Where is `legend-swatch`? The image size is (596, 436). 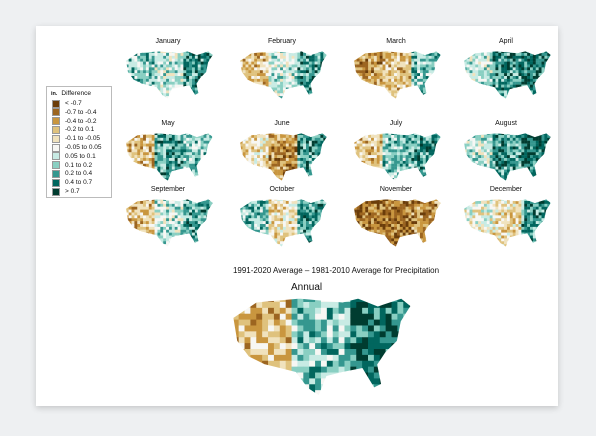 legend-swatch is located at coordinates (56, 112).